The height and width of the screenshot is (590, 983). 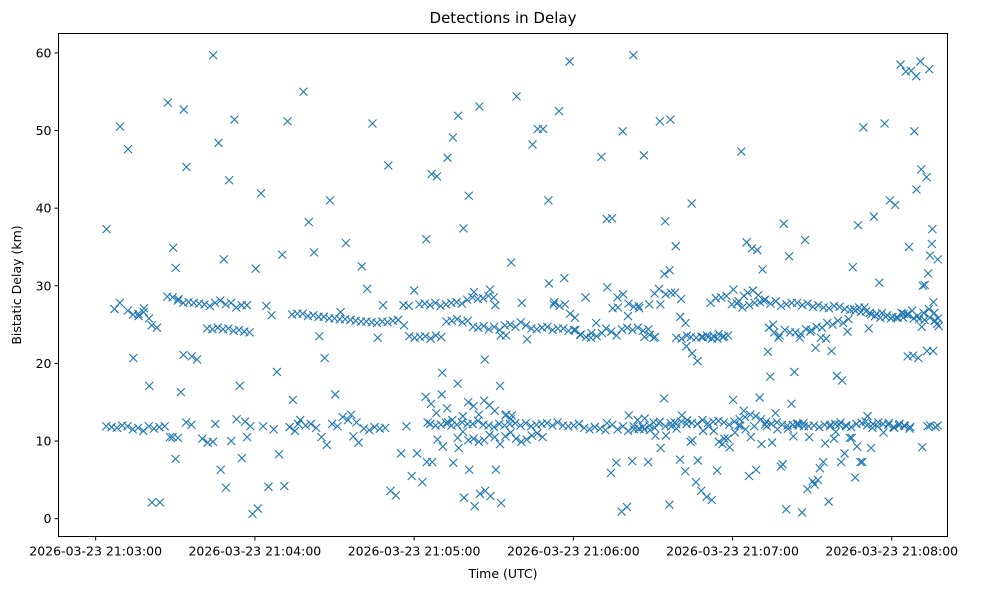 What do you see at coordinates (414, 551) in the screenshot?
I see `x-tick-label: 2026-03-23 21:05:00` at bounding box center [414, 551].